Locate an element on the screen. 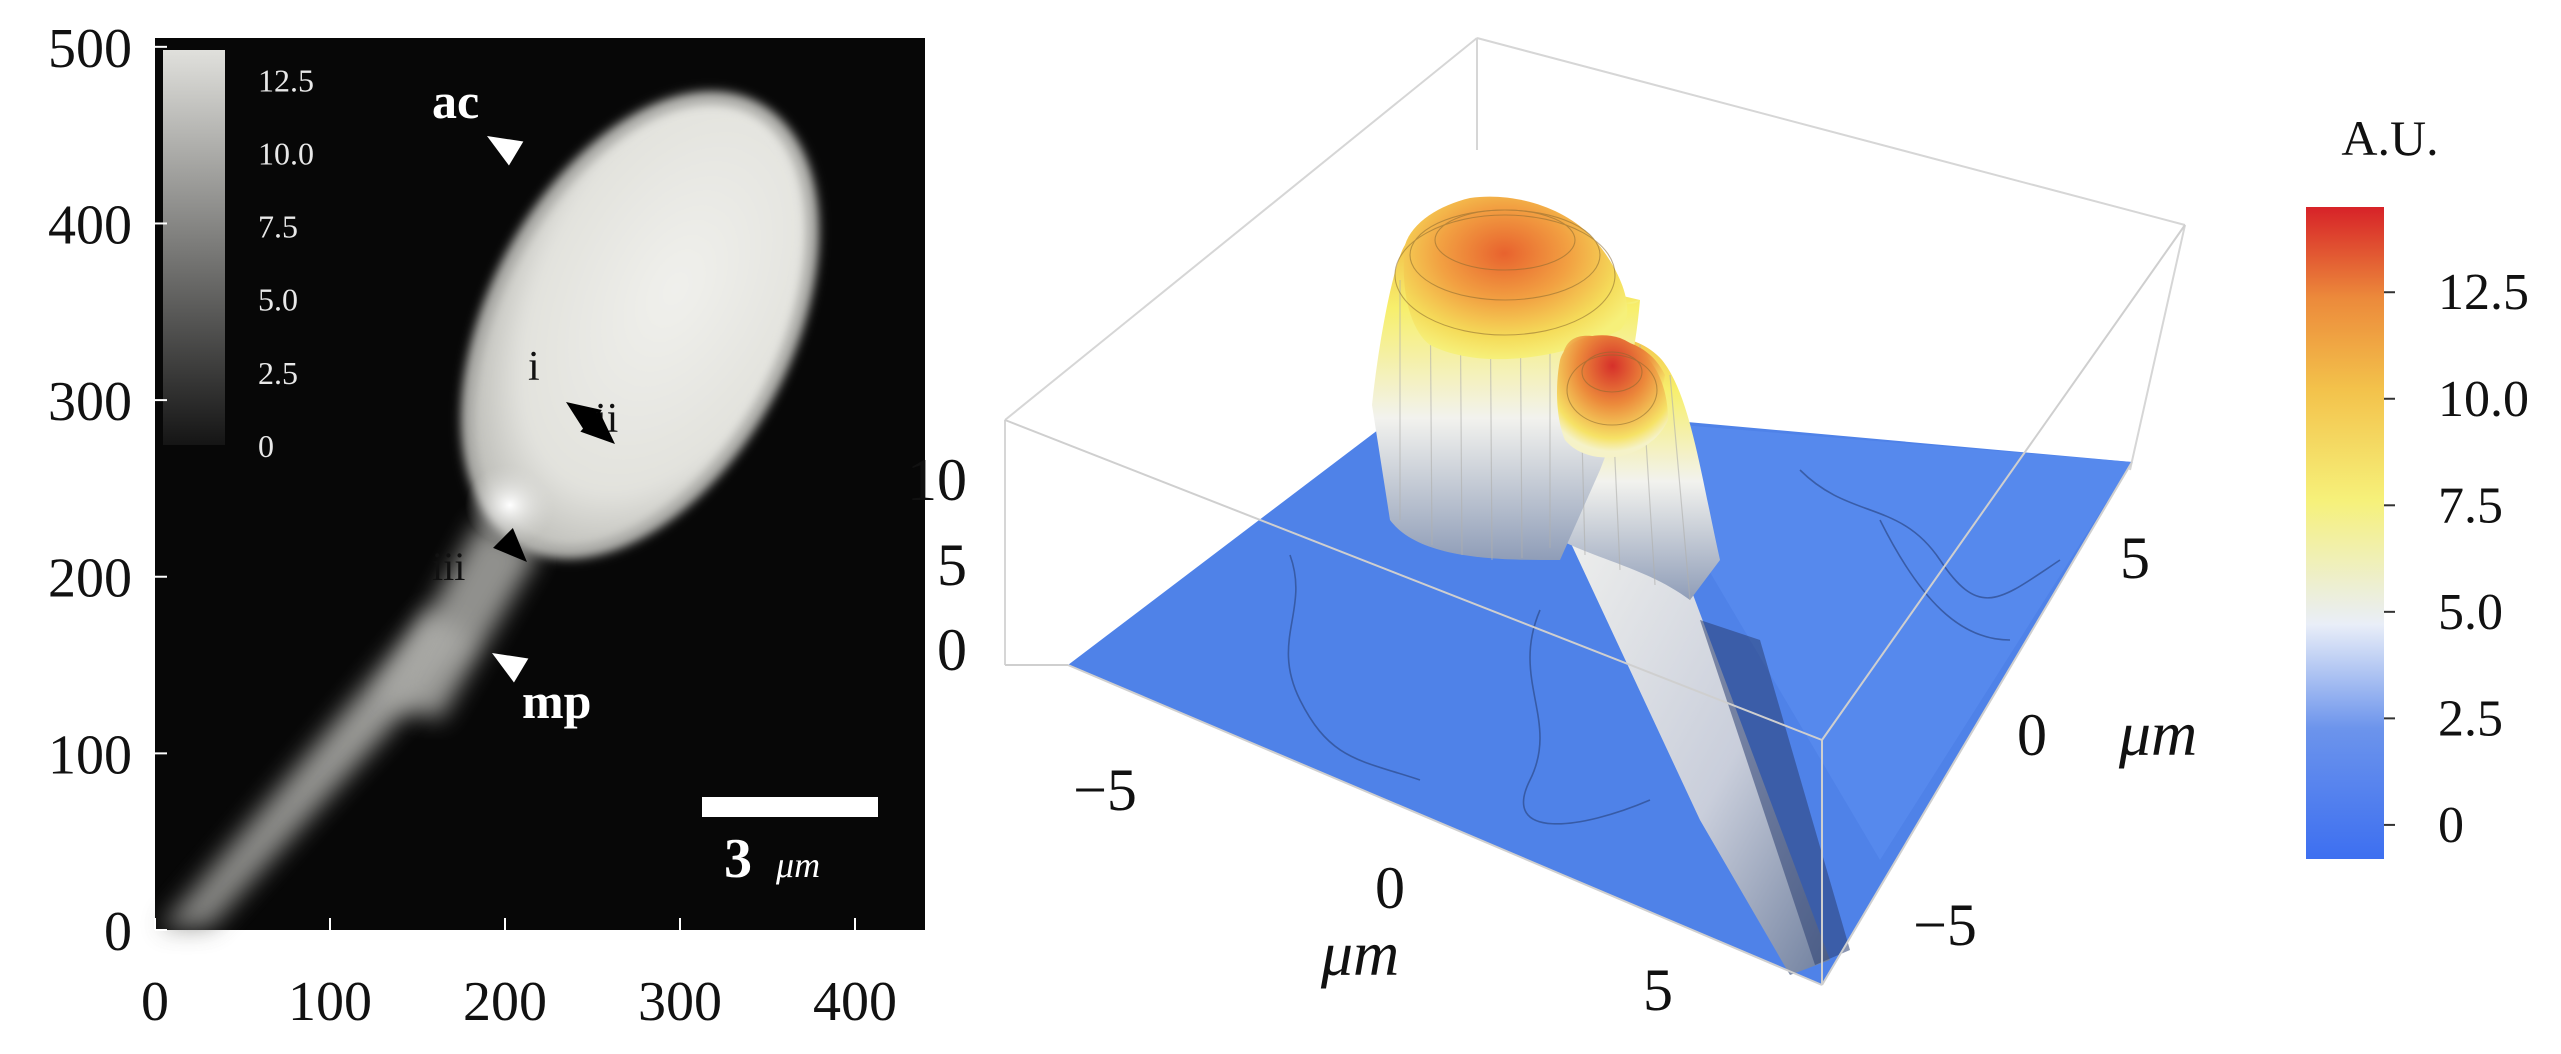  annotation-ii-arrow is located at coordinates (597, 427).